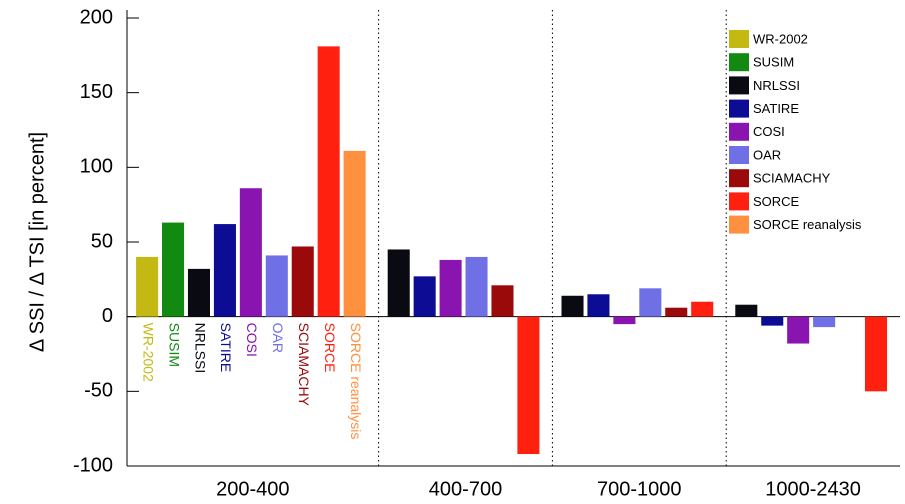  Describe the element at coordinates (107, 316) in the screenshot. I see `y-tick-label: 0` at that location.